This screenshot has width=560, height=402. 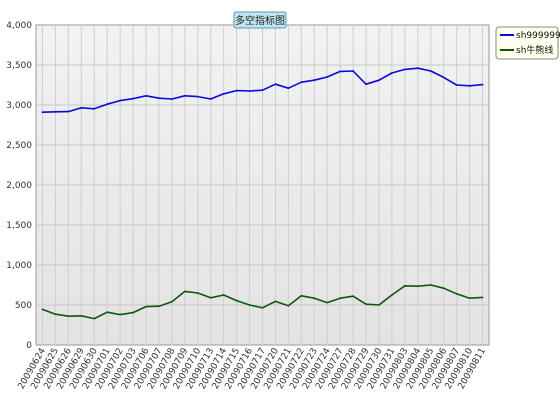 What do you see at coordinates (527, 43) in the screenshot?
I see `legend: sh999999 sh牛熊线` at bounding box center [527, 43].